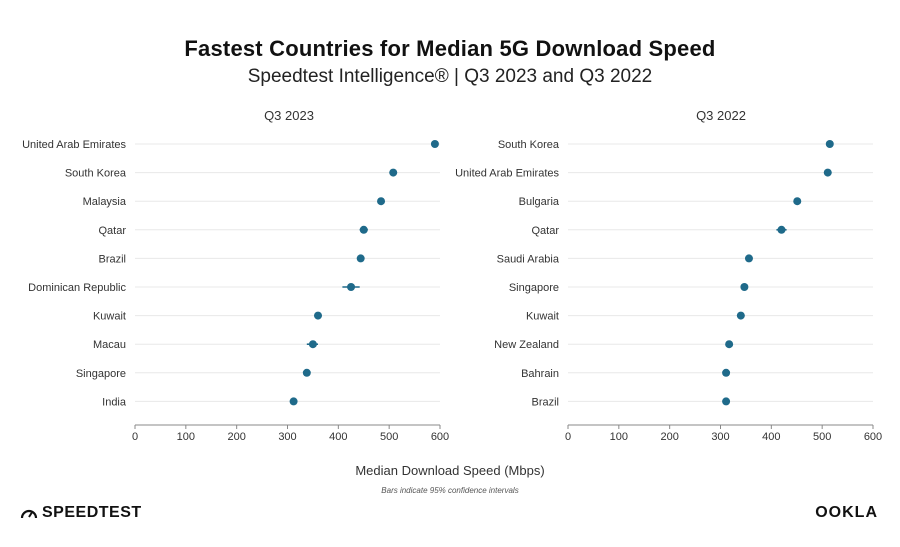 The width and height of the screenshot is (900, 547). What do you see at coordinates (846, 512) in the screenshot?
I see `ookla-logo: OOKLA` at bounding box center [846, 512].